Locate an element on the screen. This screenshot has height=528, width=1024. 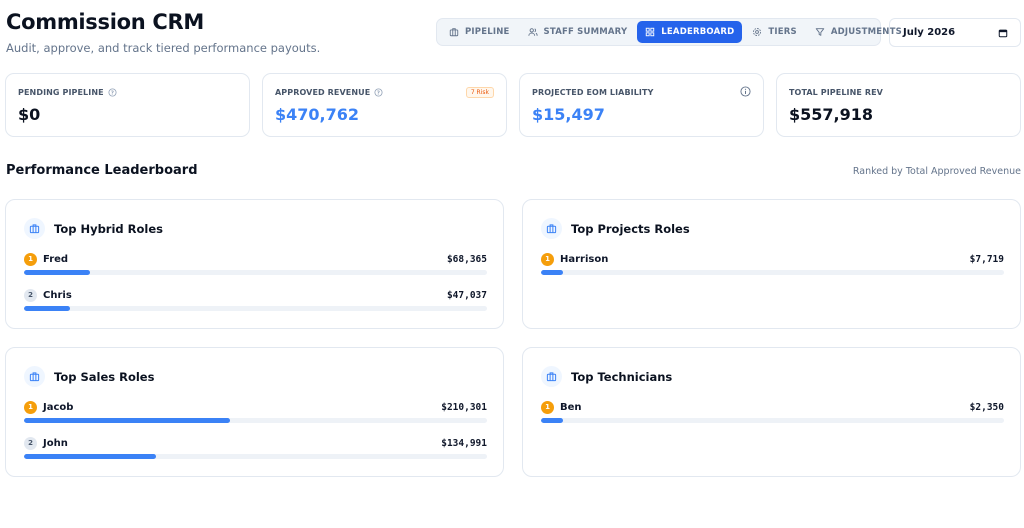
stat-approved-label: APPROVED REVENUE is located at coordinates (323, 92).